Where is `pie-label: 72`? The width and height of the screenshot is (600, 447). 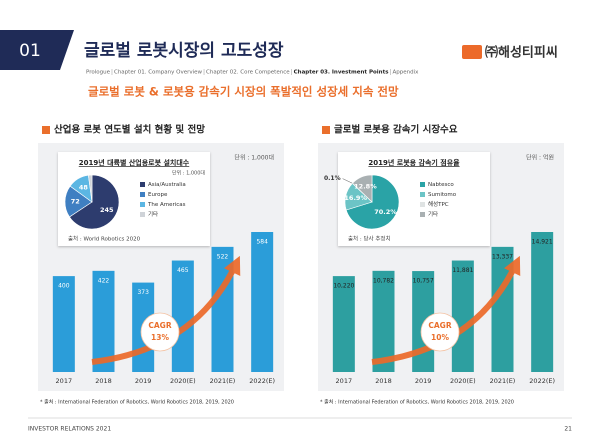
pie-label: 72 is located at coordinates (75, 202).